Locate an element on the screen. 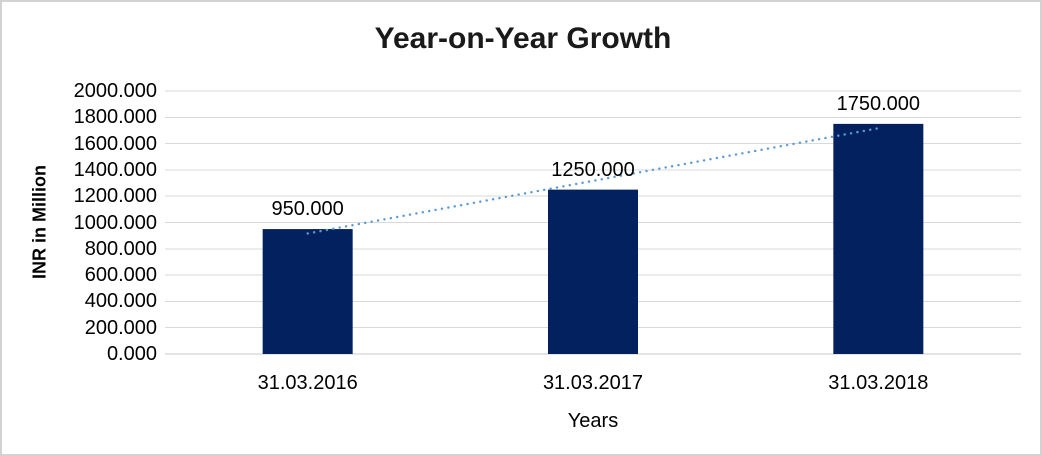  trendline-dotted is located at coordinates (593, 181).